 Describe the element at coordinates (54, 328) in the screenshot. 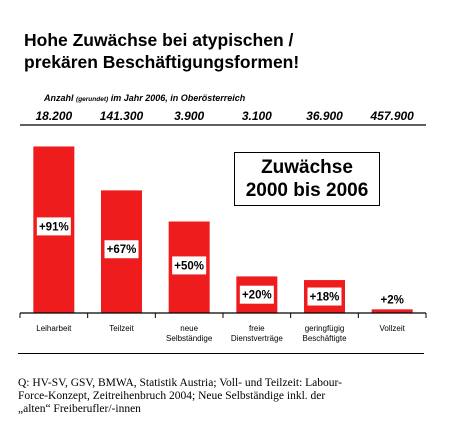

I see `category-label-0-0: Leiharbeit` at that location.